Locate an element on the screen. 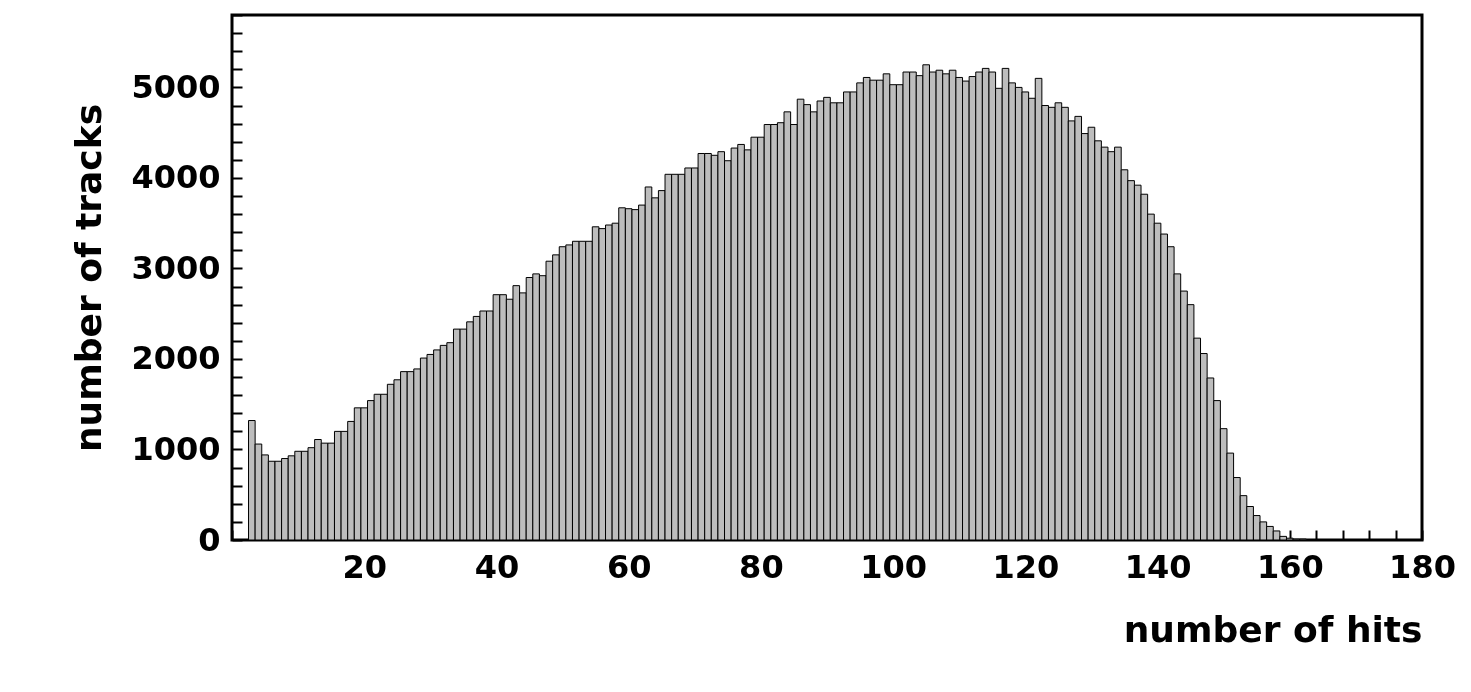 The height and width of the screenshot is (692, 1471). y-tick-label: 2000 is located at coordinates (176, 358).